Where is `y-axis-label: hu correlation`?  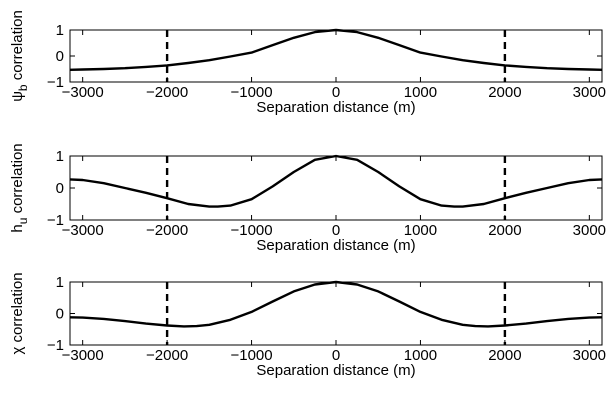 y-axis-label: hu correlation is located at coordinates (19, 187).